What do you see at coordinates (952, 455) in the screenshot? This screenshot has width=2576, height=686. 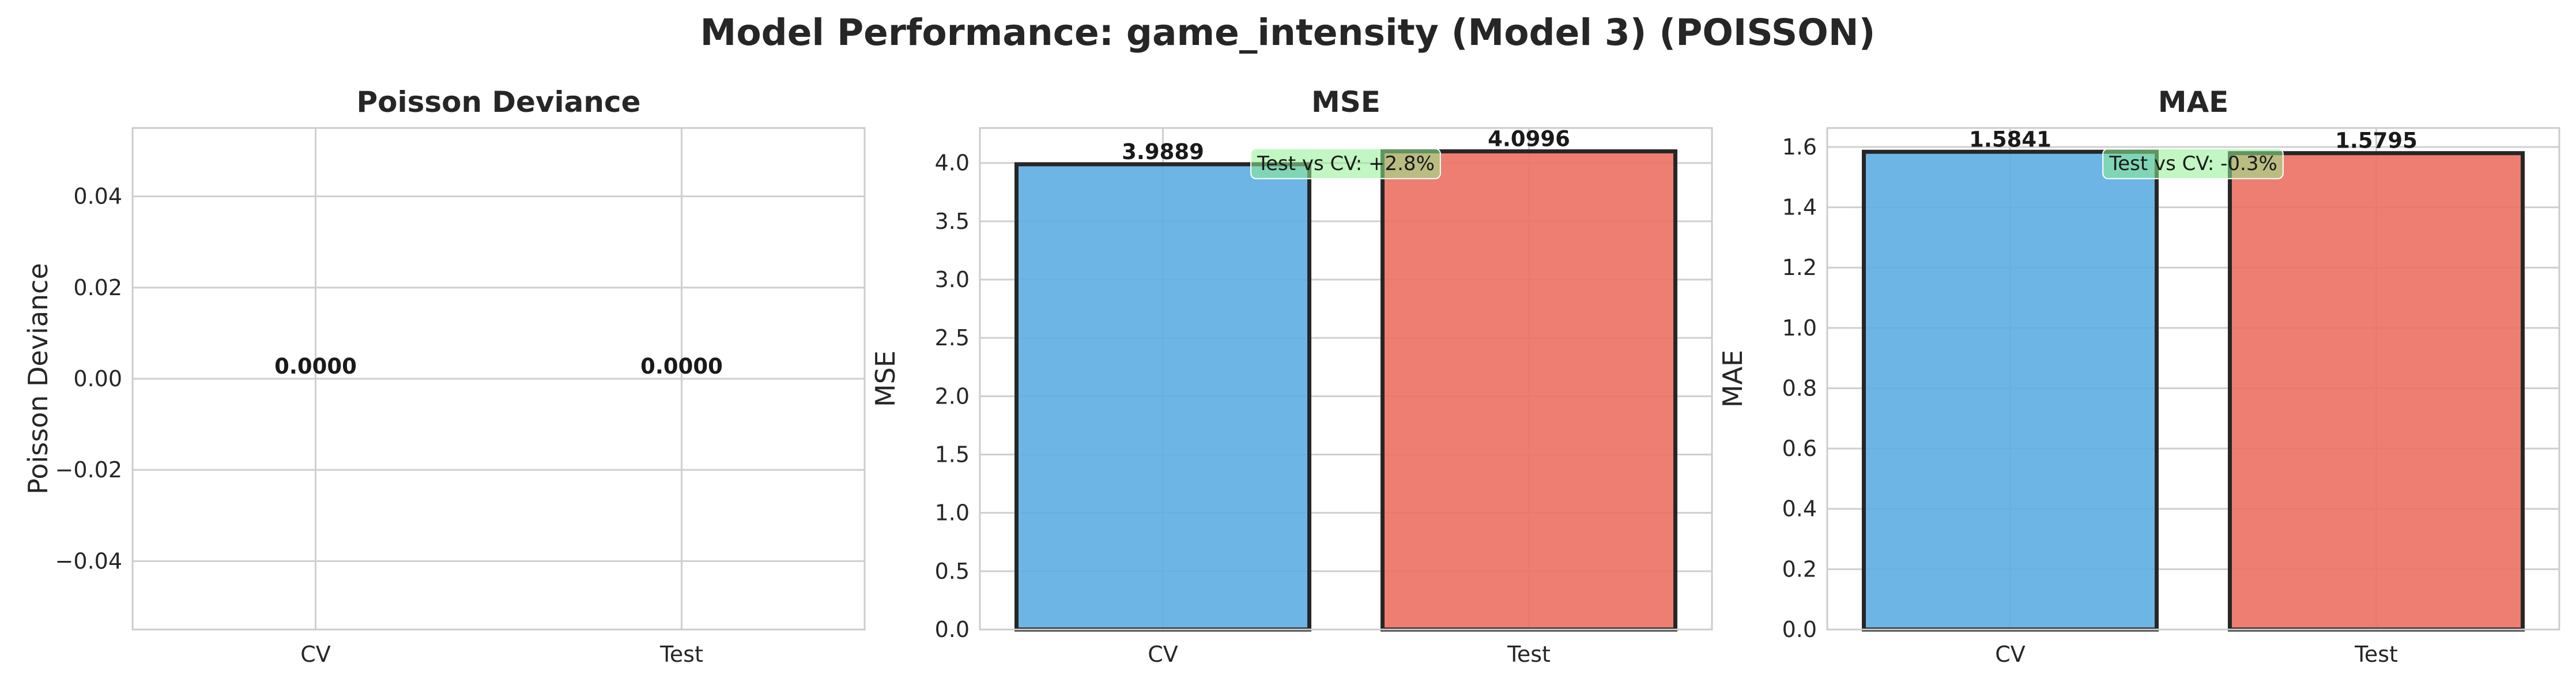 I see `y-tick-label: 1.5` at bounding box center [952, 455].